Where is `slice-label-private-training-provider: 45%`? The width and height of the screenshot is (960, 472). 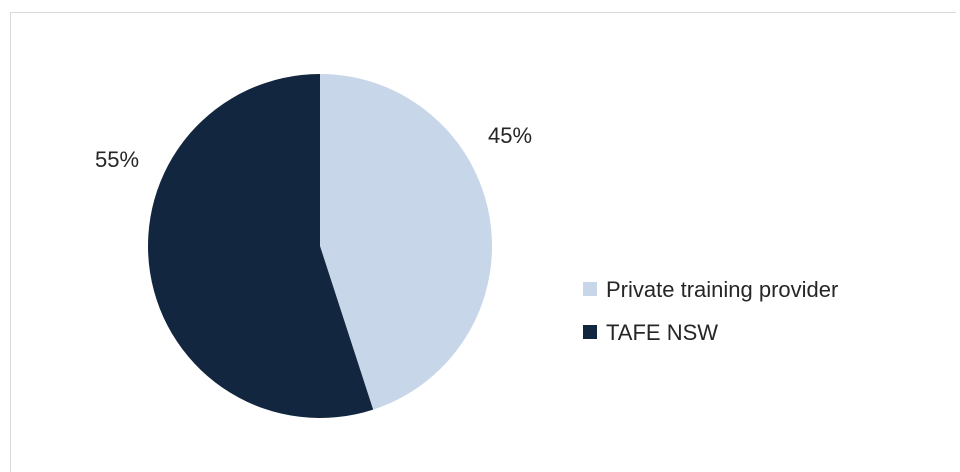 slice-label-private-training-provider: 45% is located at coordinates (510, 135).